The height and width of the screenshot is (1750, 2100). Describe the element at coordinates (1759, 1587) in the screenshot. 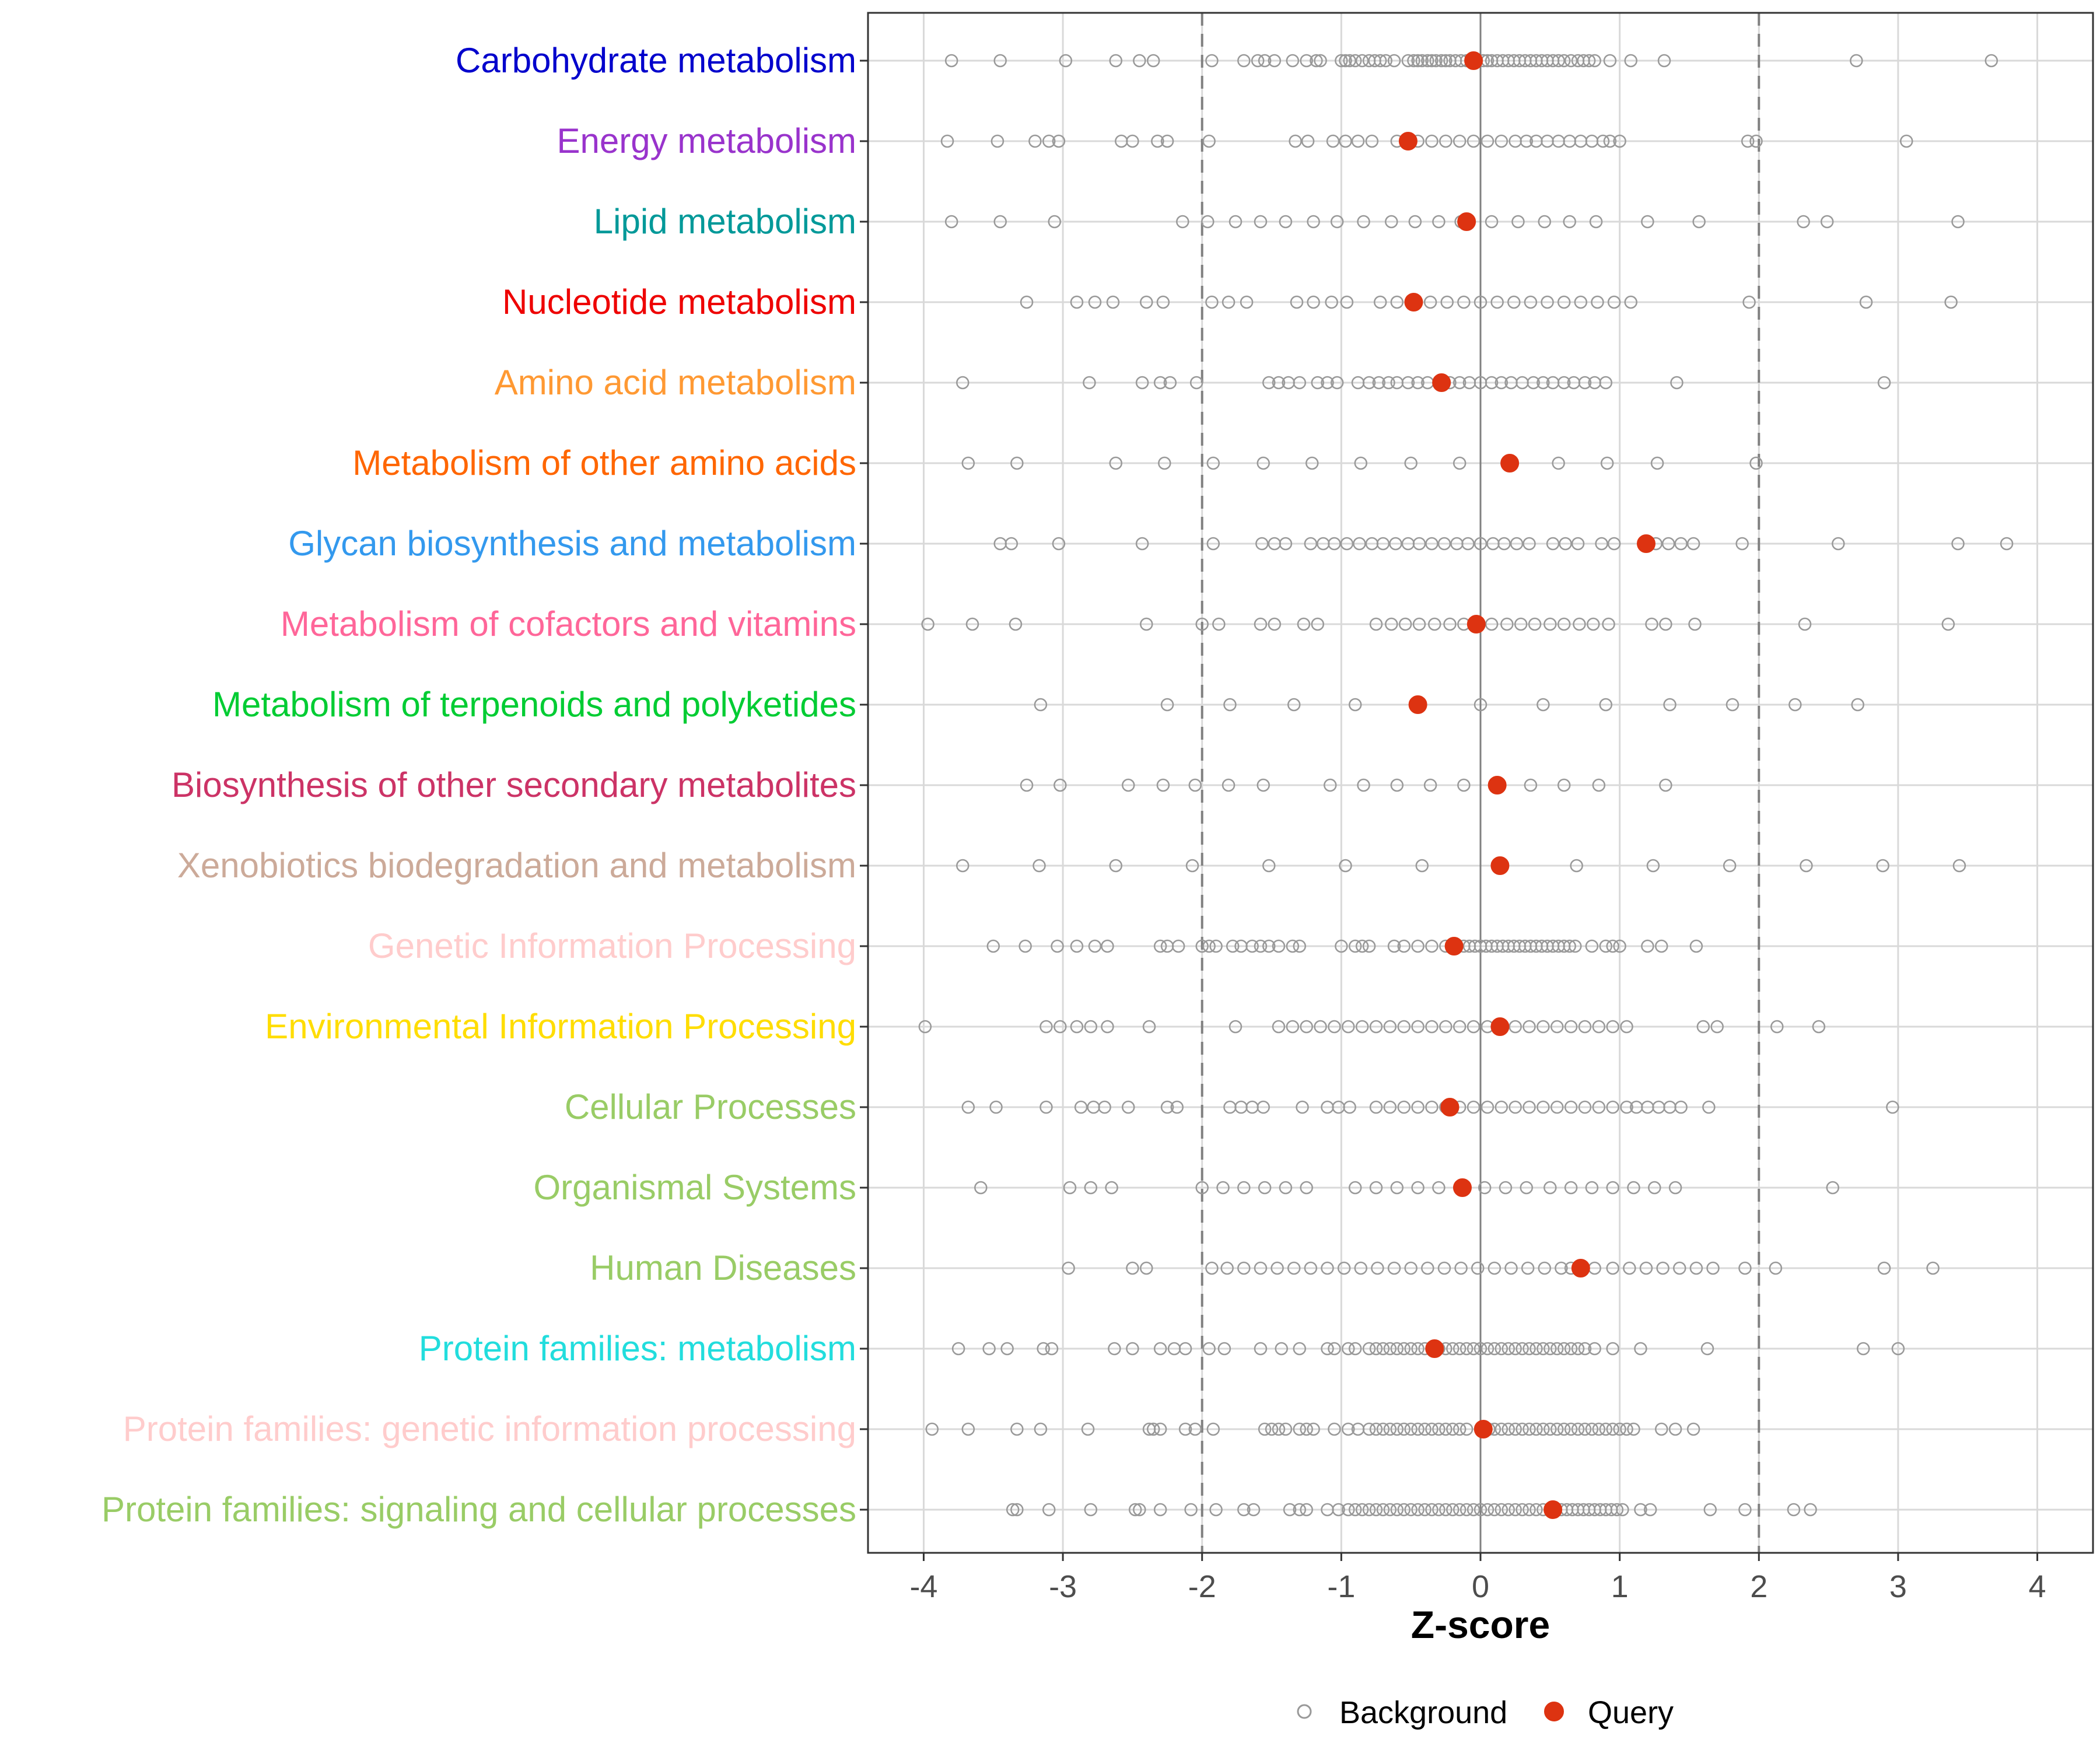

I see `x-tick-label: 2` at that location.